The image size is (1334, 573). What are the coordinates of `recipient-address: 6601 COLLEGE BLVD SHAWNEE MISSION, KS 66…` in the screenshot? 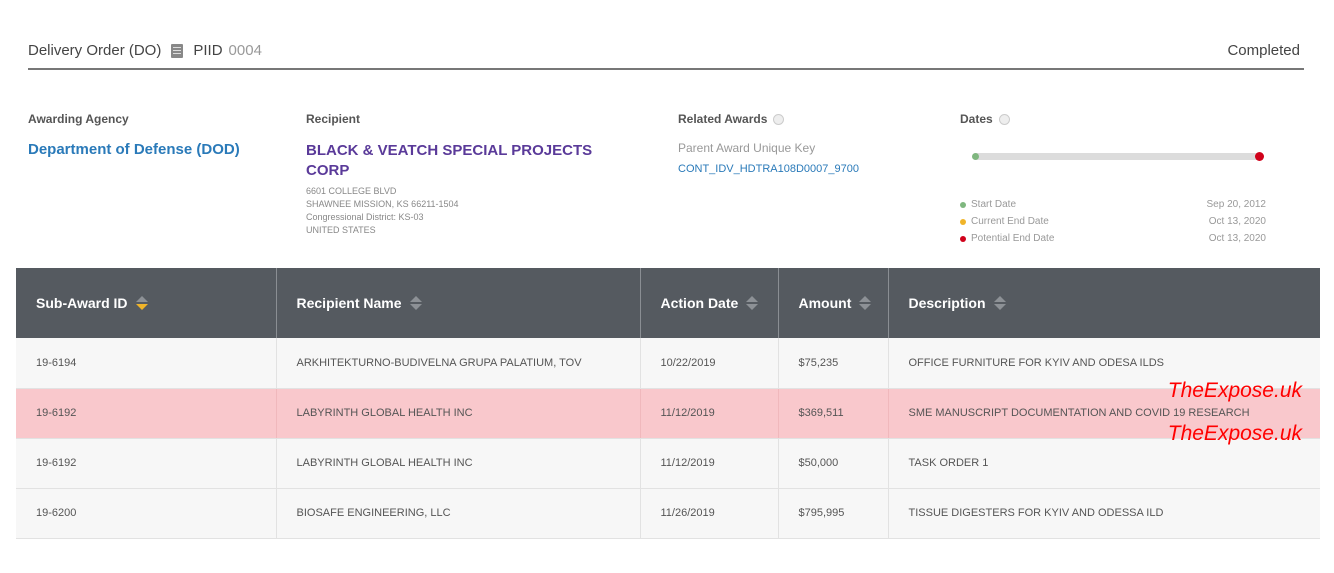 It's located at (451, 211).